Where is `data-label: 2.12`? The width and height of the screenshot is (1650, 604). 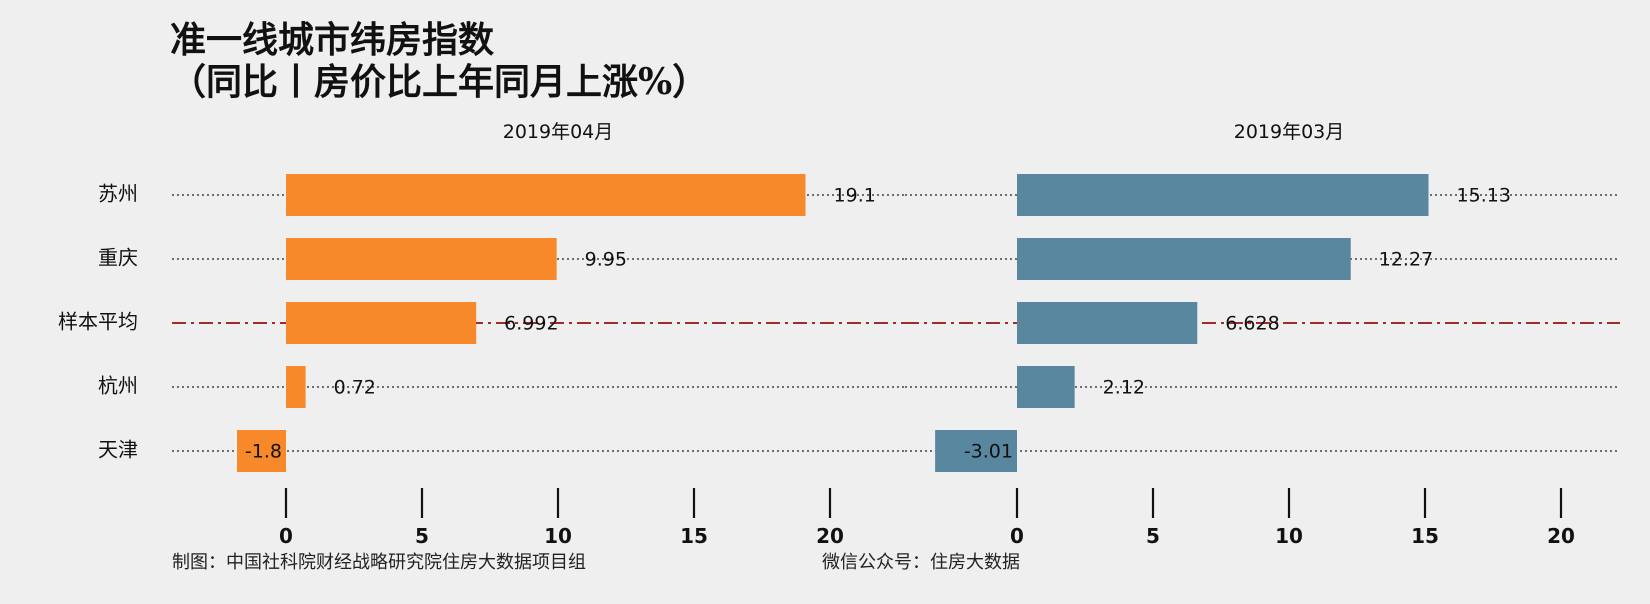
data-label: 2.12 is located at coordinates (1124, 388).